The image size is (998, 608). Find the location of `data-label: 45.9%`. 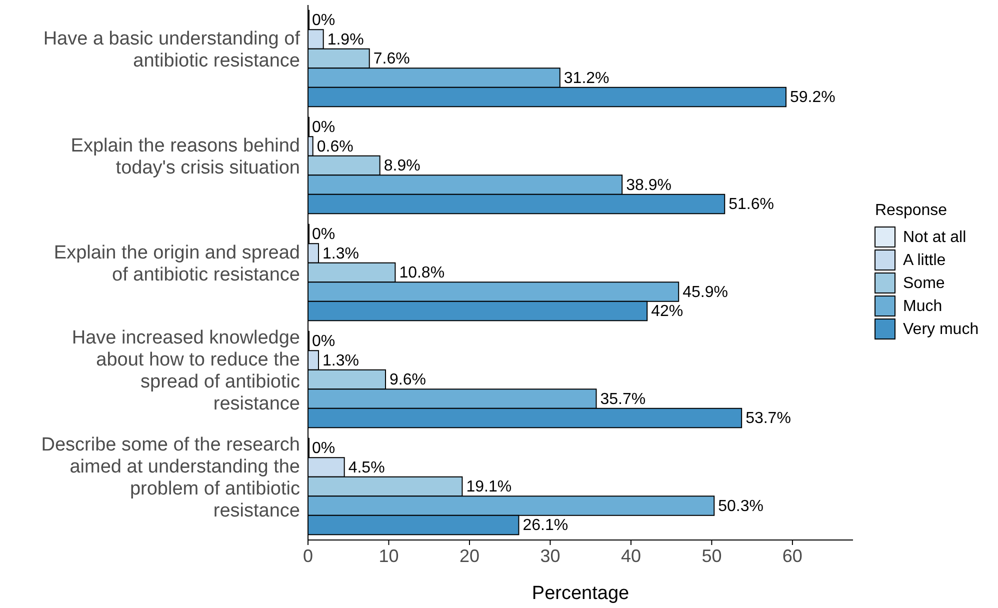

data-label: 45.9% is located at coordinates (705, 292).